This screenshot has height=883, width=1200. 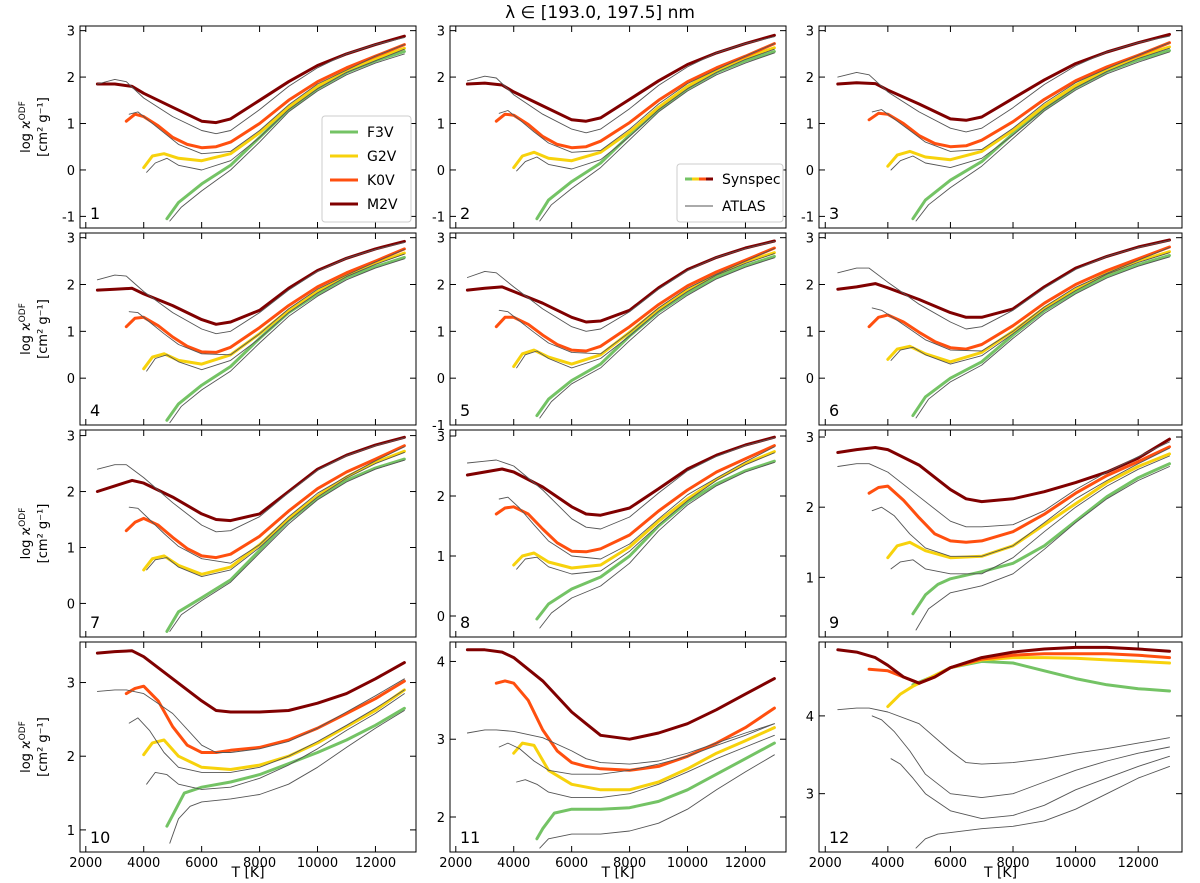 I want to click on panel-2: -1 0 1 2 3 2 Synspec ATLAS, so click(x=609, y=127).